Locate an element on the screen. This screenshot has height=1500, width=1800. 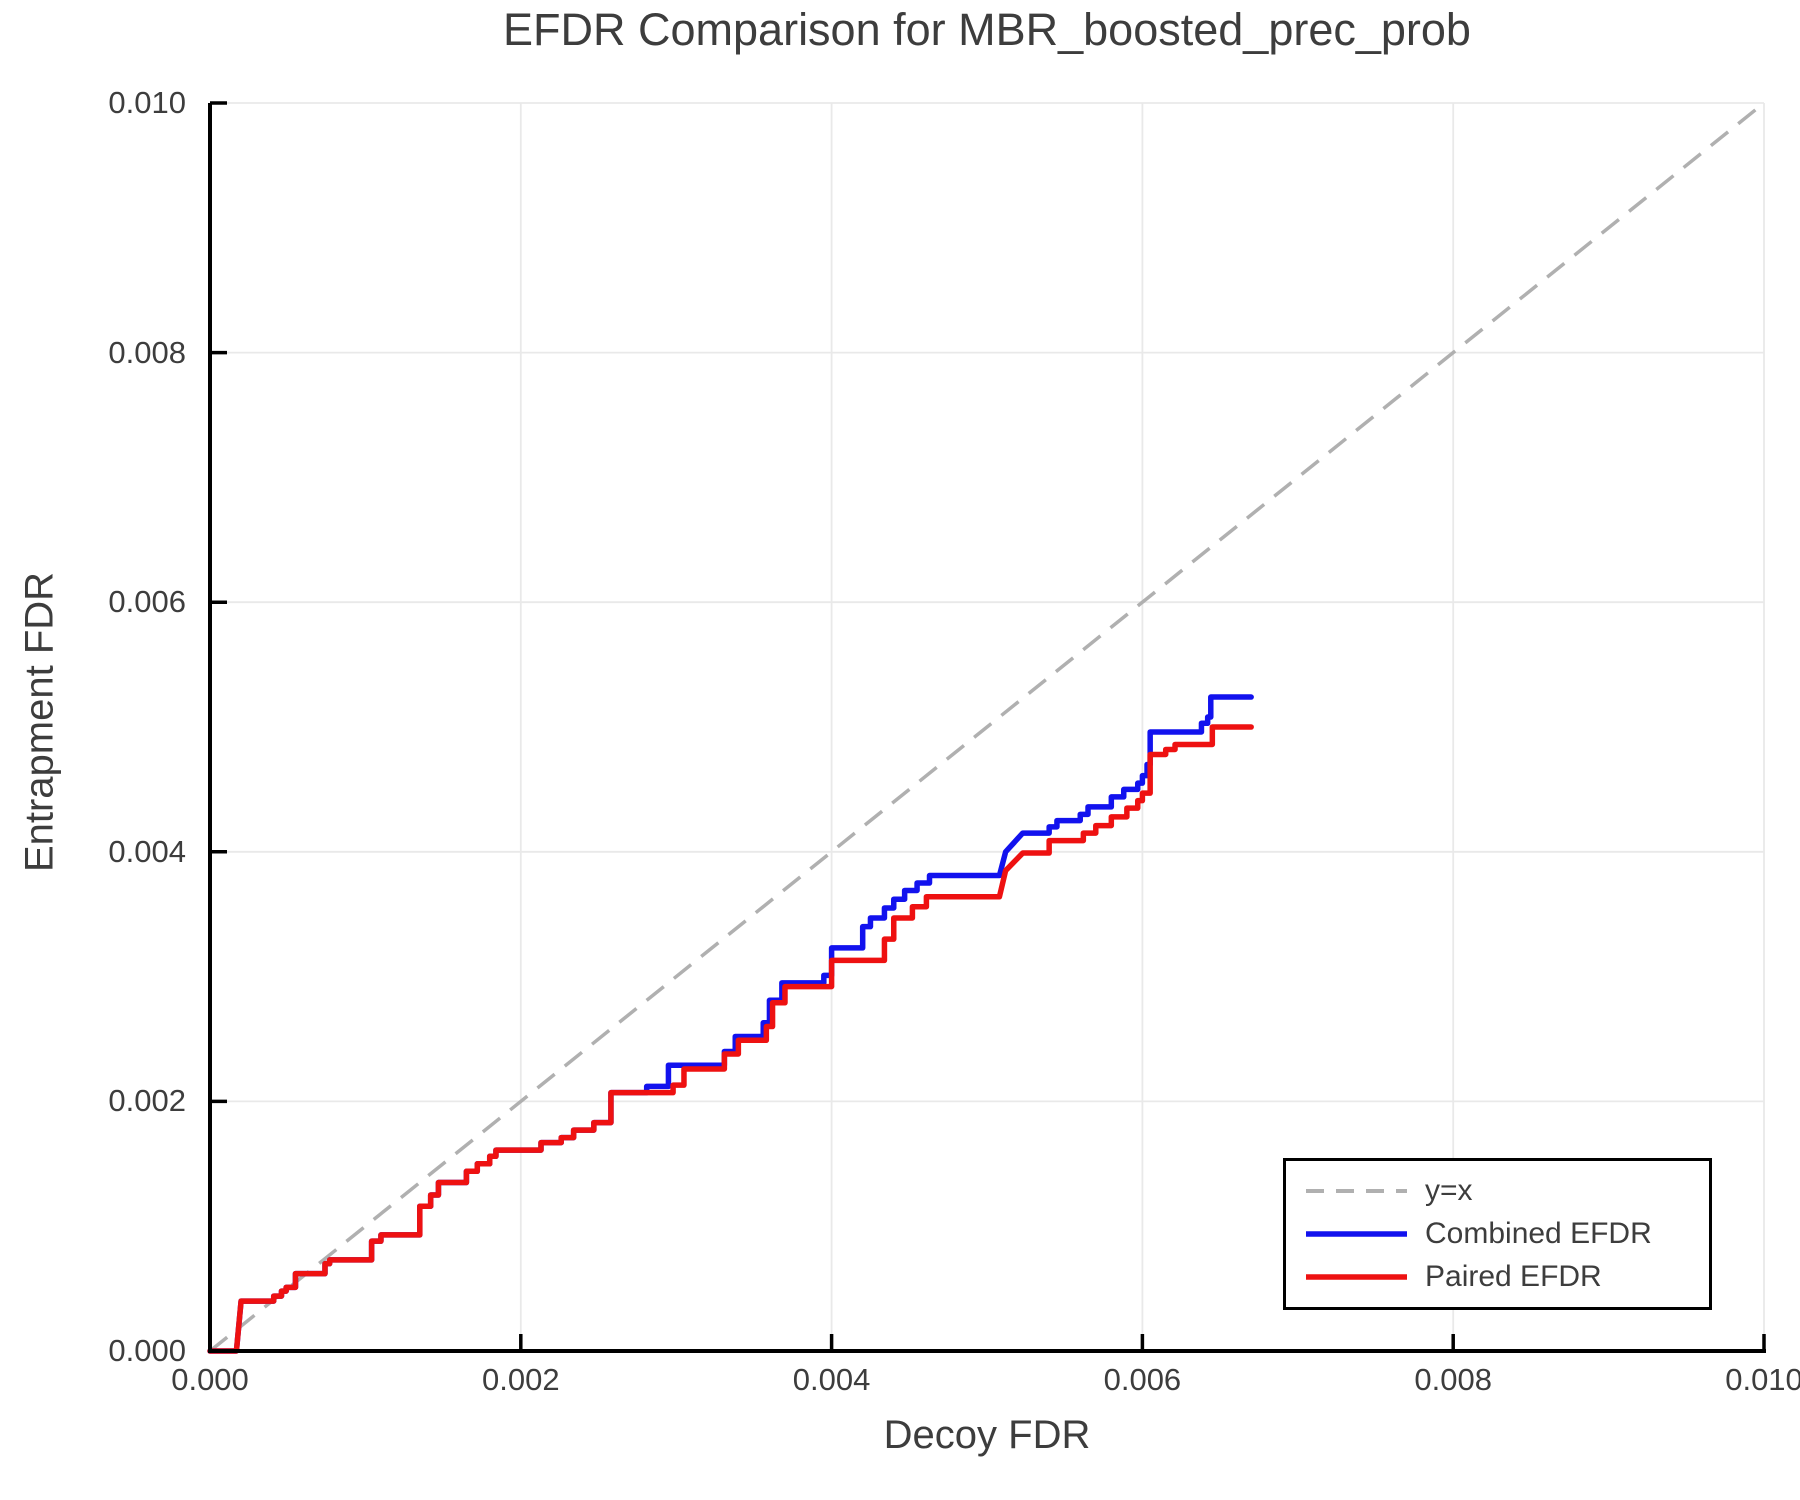
legend-item-yx: y=x is located at coordinates (1506, 1191).